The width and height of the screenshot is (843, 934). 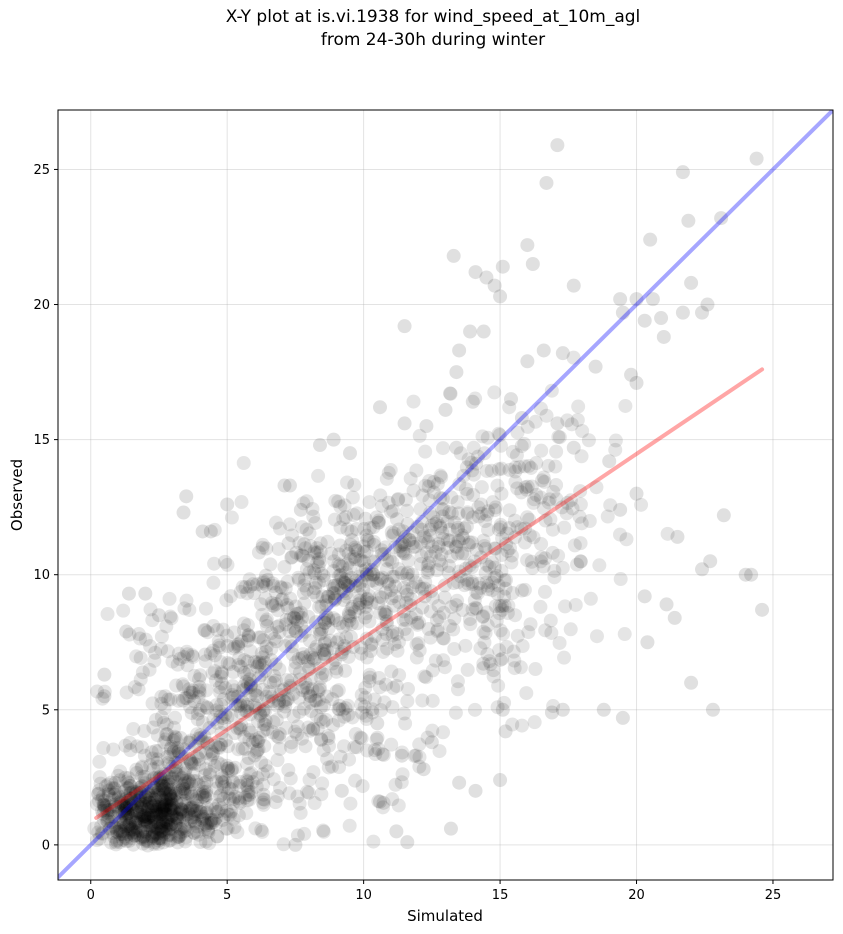 I want to click on x-tick-label: 20, so click(x=636, y=895).